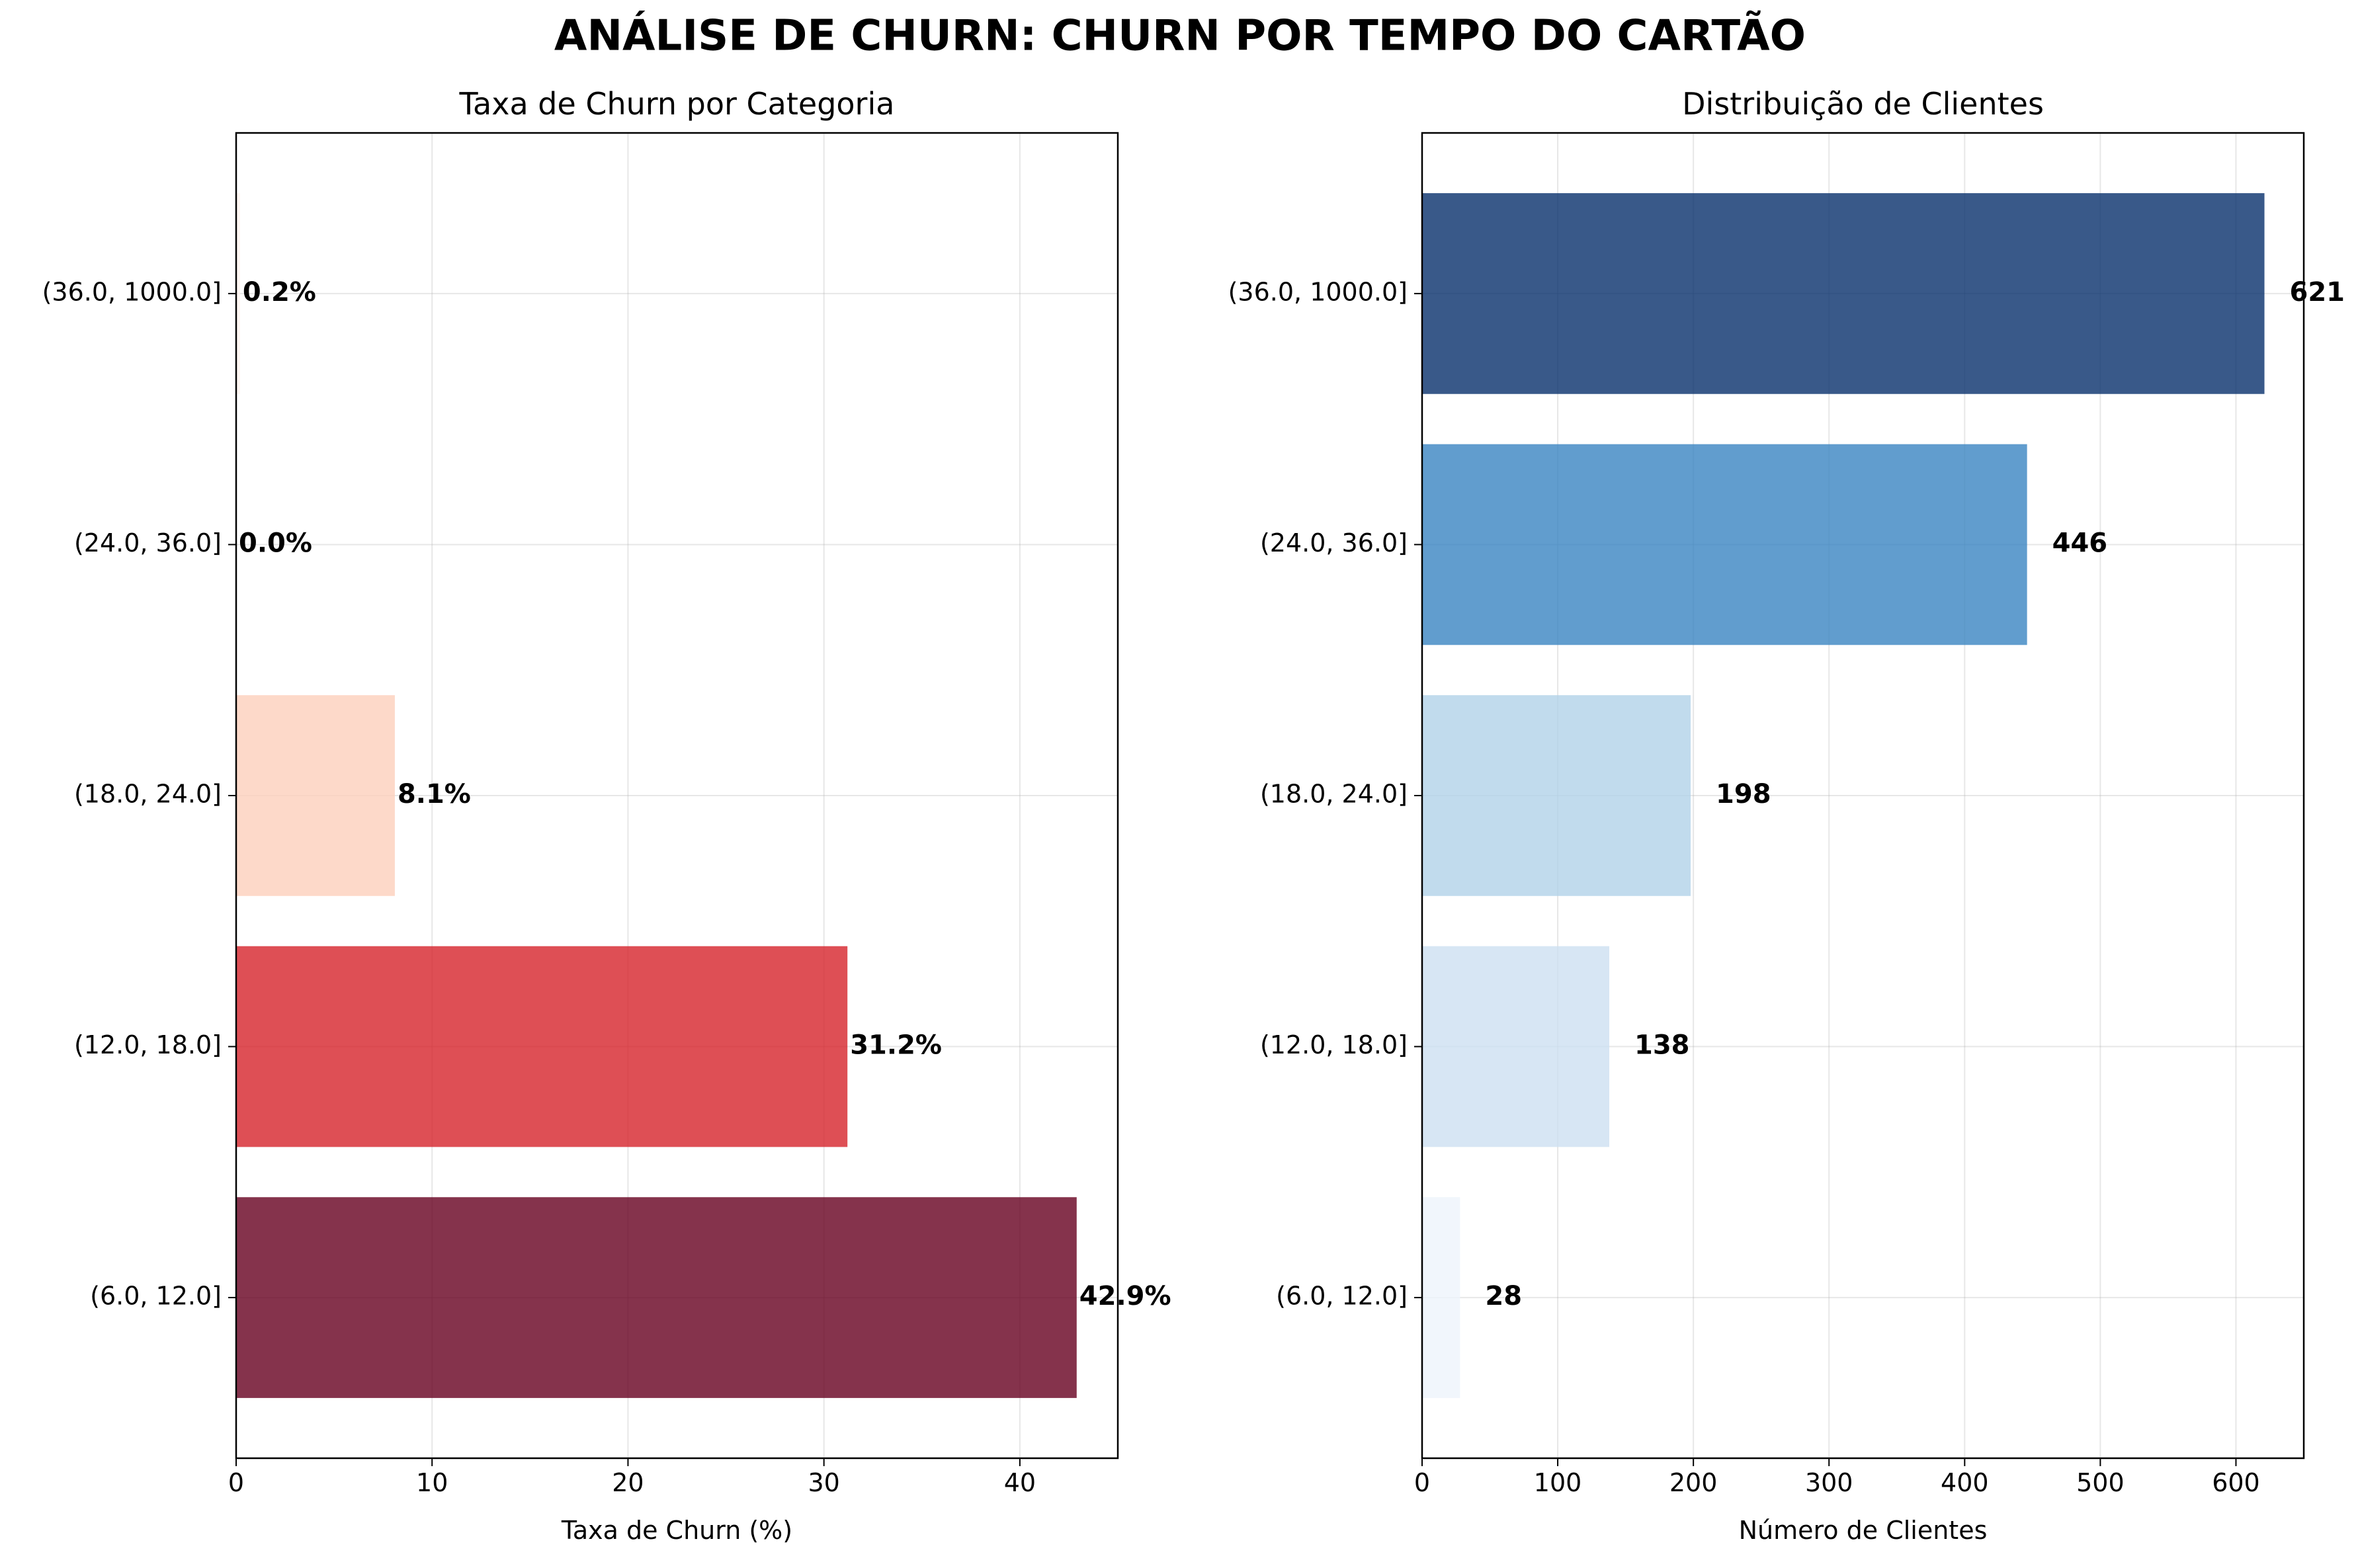  I want to click on x-tick-label: 200, so click(1693, 1482).